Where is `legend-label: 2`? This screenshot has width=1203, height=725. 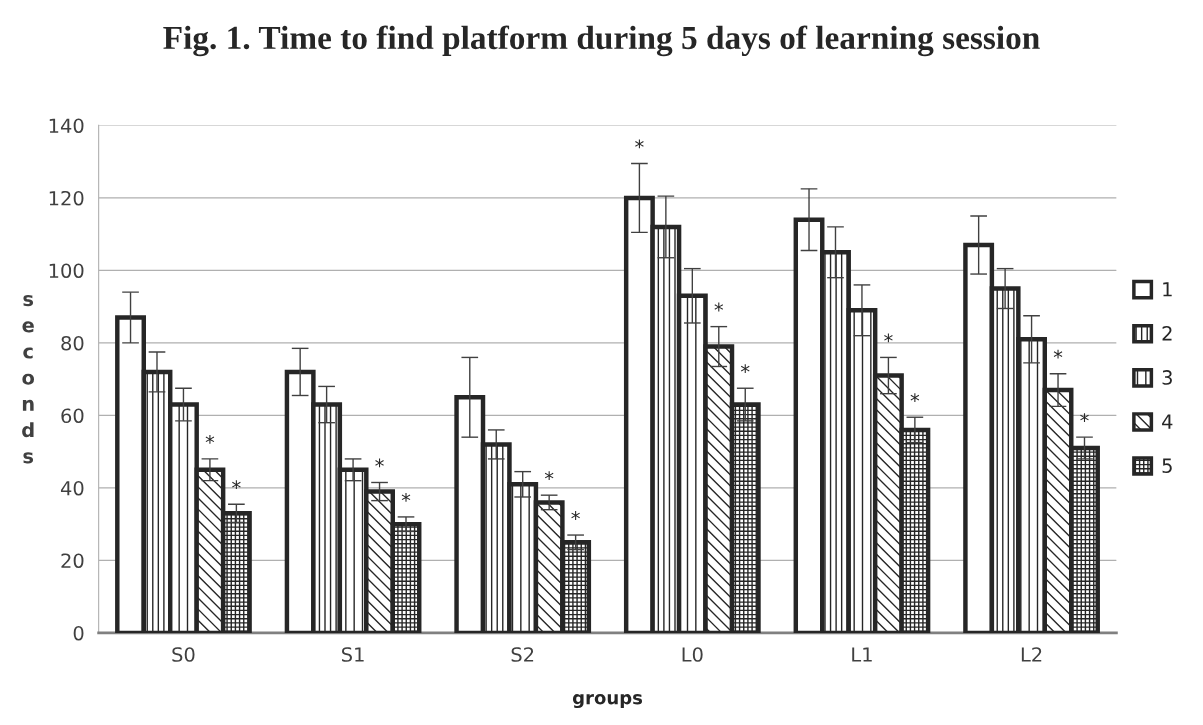 legend-label: 2 is located at coordinates (1167, 333).